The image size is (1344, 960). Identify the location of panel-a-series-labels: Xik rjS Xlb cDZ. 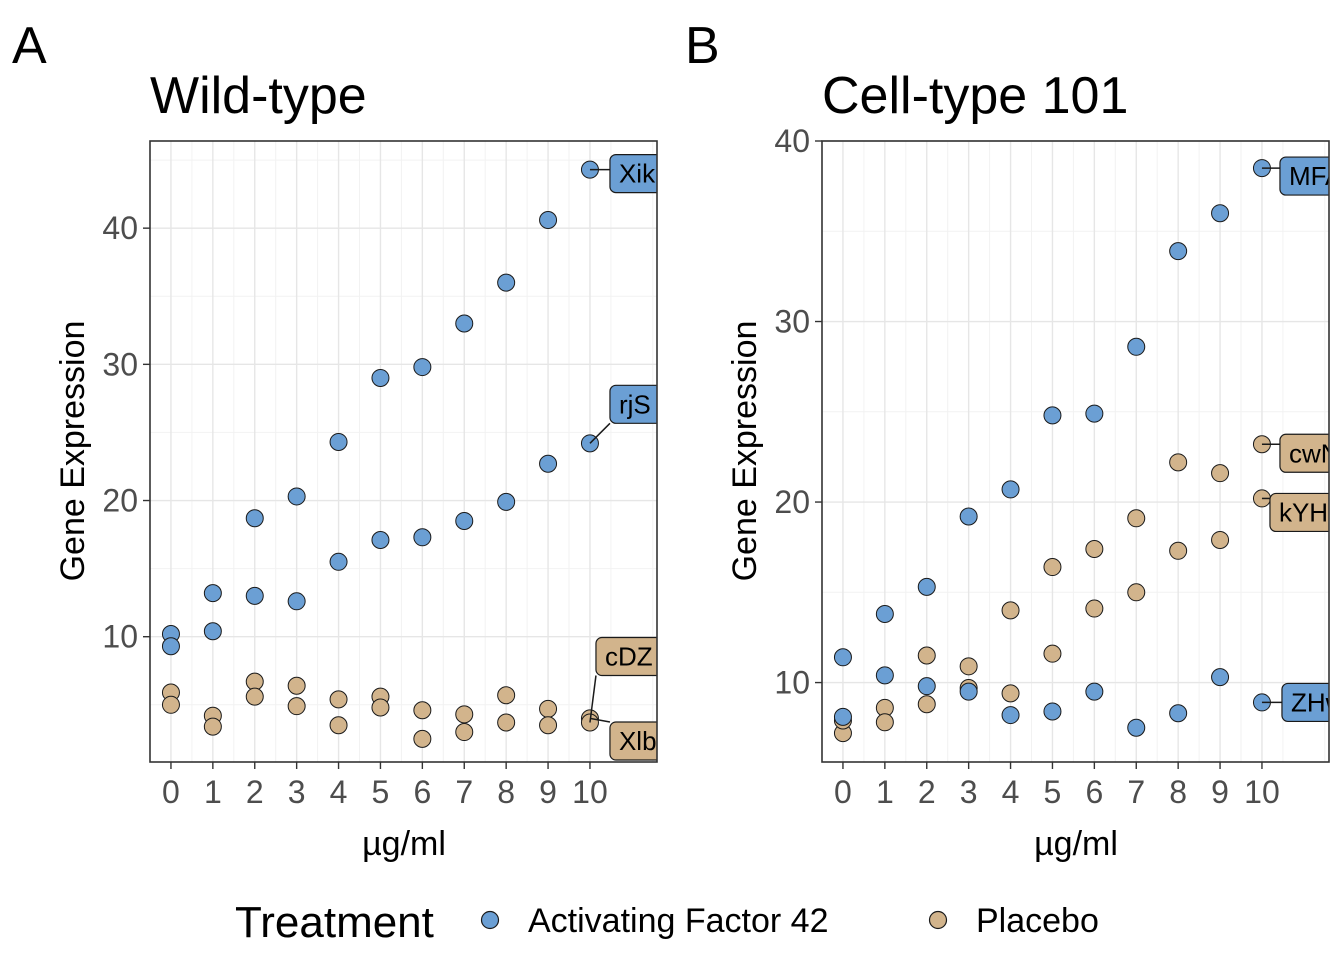
(623, 457).